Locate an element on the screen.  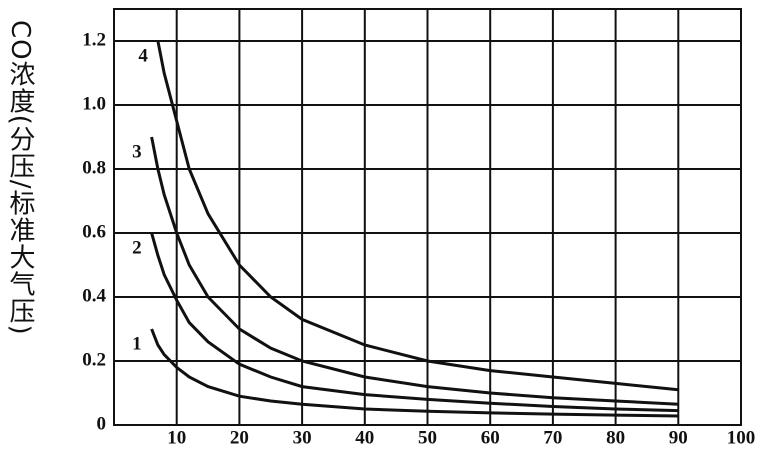
x-tick-label: 50 is located at coordinates (427, 437).